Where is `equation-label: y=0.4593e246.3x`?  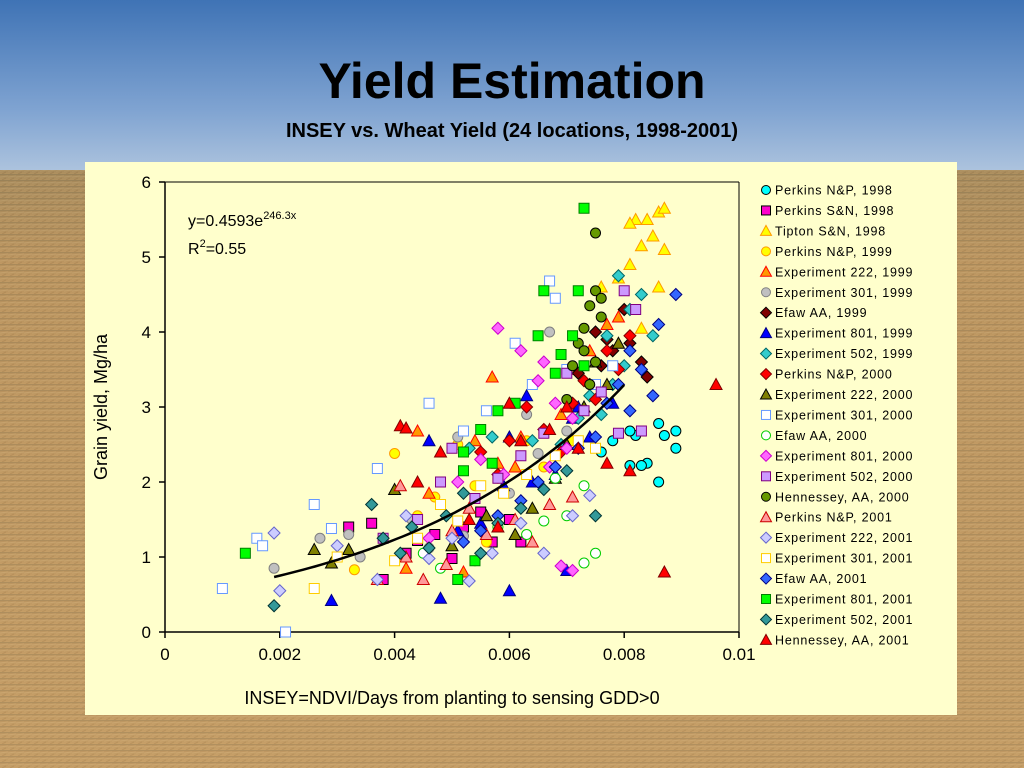
equation-label: y=0.4593e246.3x is located at coordinates (242, 220).